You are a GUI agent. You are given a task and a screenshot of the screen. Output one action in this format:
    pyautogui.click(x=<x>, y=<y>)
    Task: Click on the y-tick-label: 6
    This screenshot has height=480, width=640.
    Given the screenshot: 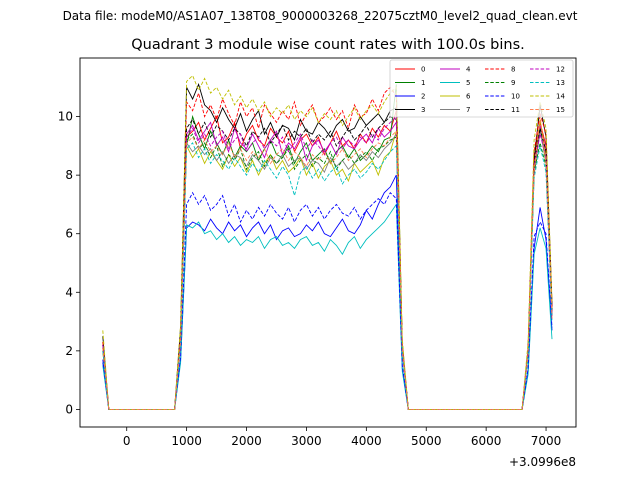 What is the action you would take?
    pyautogui.click(x=69, y=234)
    